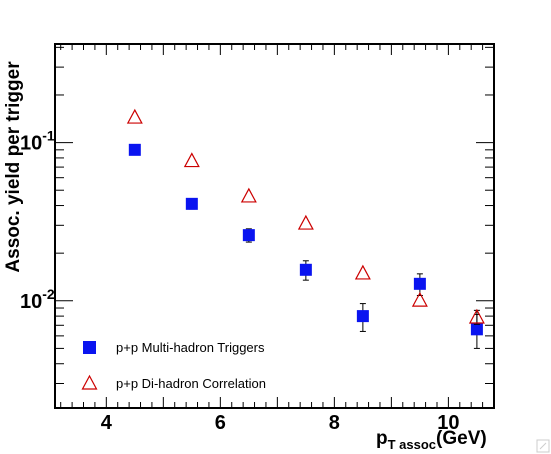 This screenshot has width=551, height=454. I want to click on x-axis-title-subscript: T assoc, so click(412, 444).